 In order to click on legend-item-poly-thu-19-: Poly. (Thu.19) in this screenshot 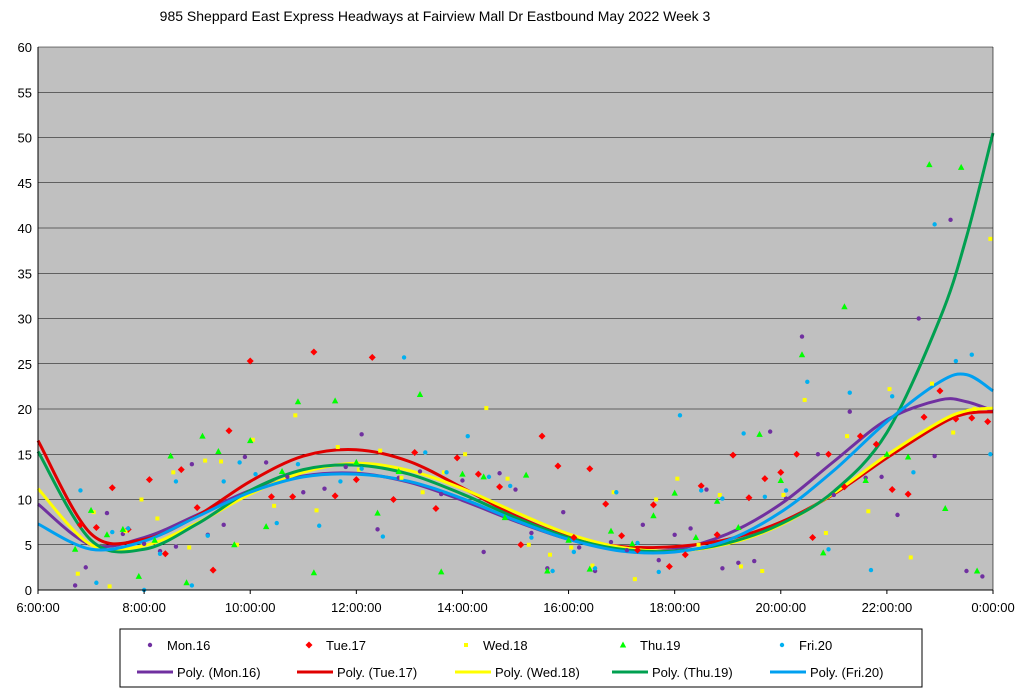, I will do `click(672, 672)`.